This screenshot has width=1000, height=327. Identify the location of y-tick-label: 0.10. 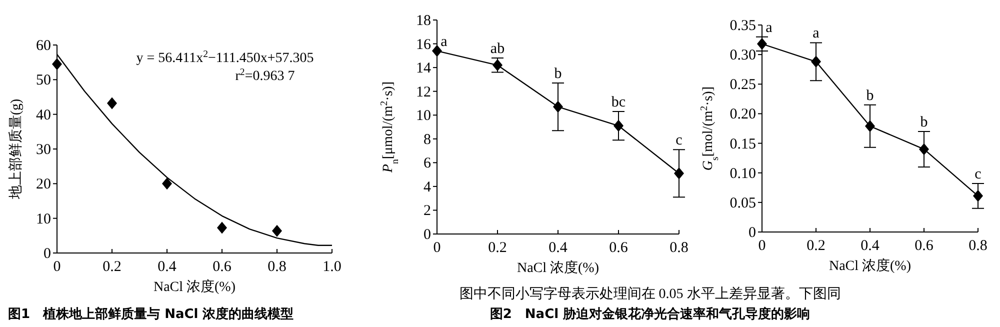
(743, 174).